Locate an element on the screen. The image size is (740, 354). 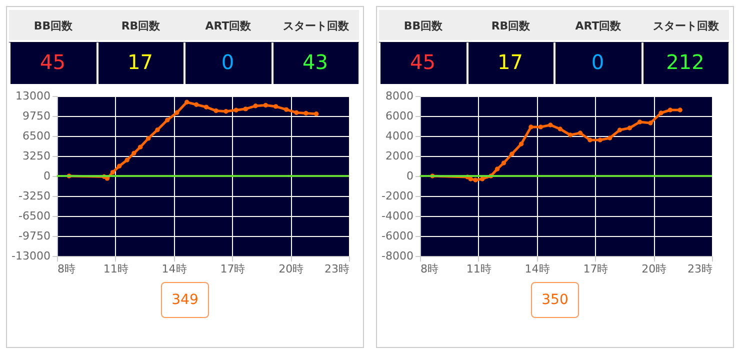
y-tick-label: -2000 is located at coordinates (398, 196).